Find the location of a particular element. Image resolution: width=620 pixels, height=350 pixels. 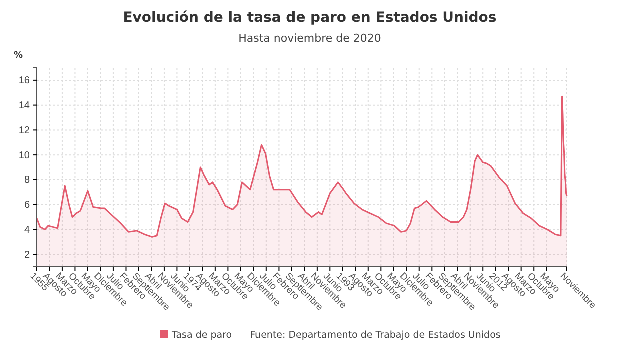

legend-label: Tasa de paro is located at coordinates (201, 335).